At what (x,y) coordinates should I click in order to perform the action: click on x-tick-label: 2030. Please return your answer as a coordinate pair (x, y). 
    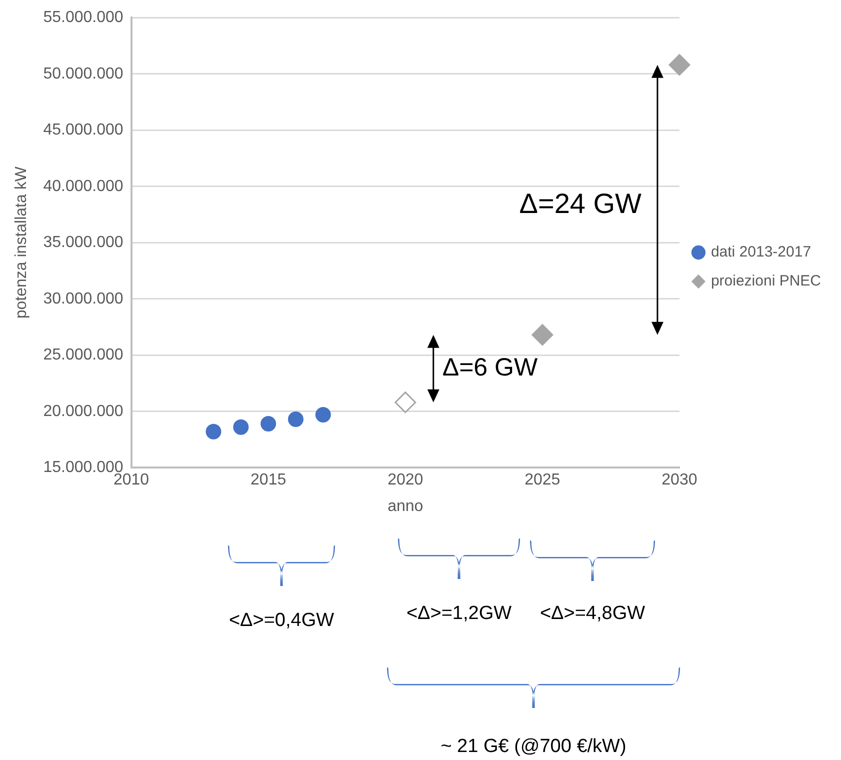
    Looking at the image, I should click on (680, 480).